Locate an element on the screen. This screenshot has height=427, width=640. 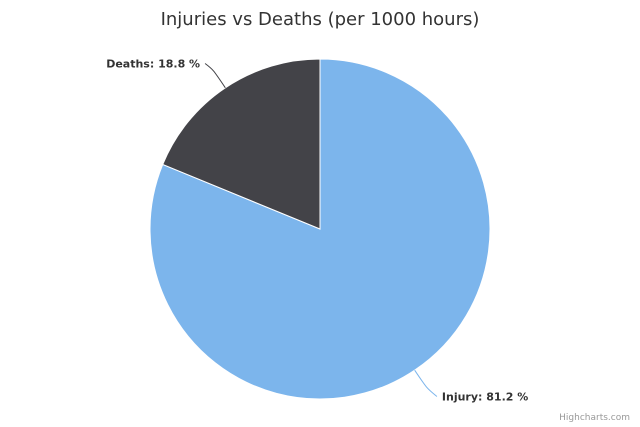
connector-deaths is located at coordinates (215, 76).